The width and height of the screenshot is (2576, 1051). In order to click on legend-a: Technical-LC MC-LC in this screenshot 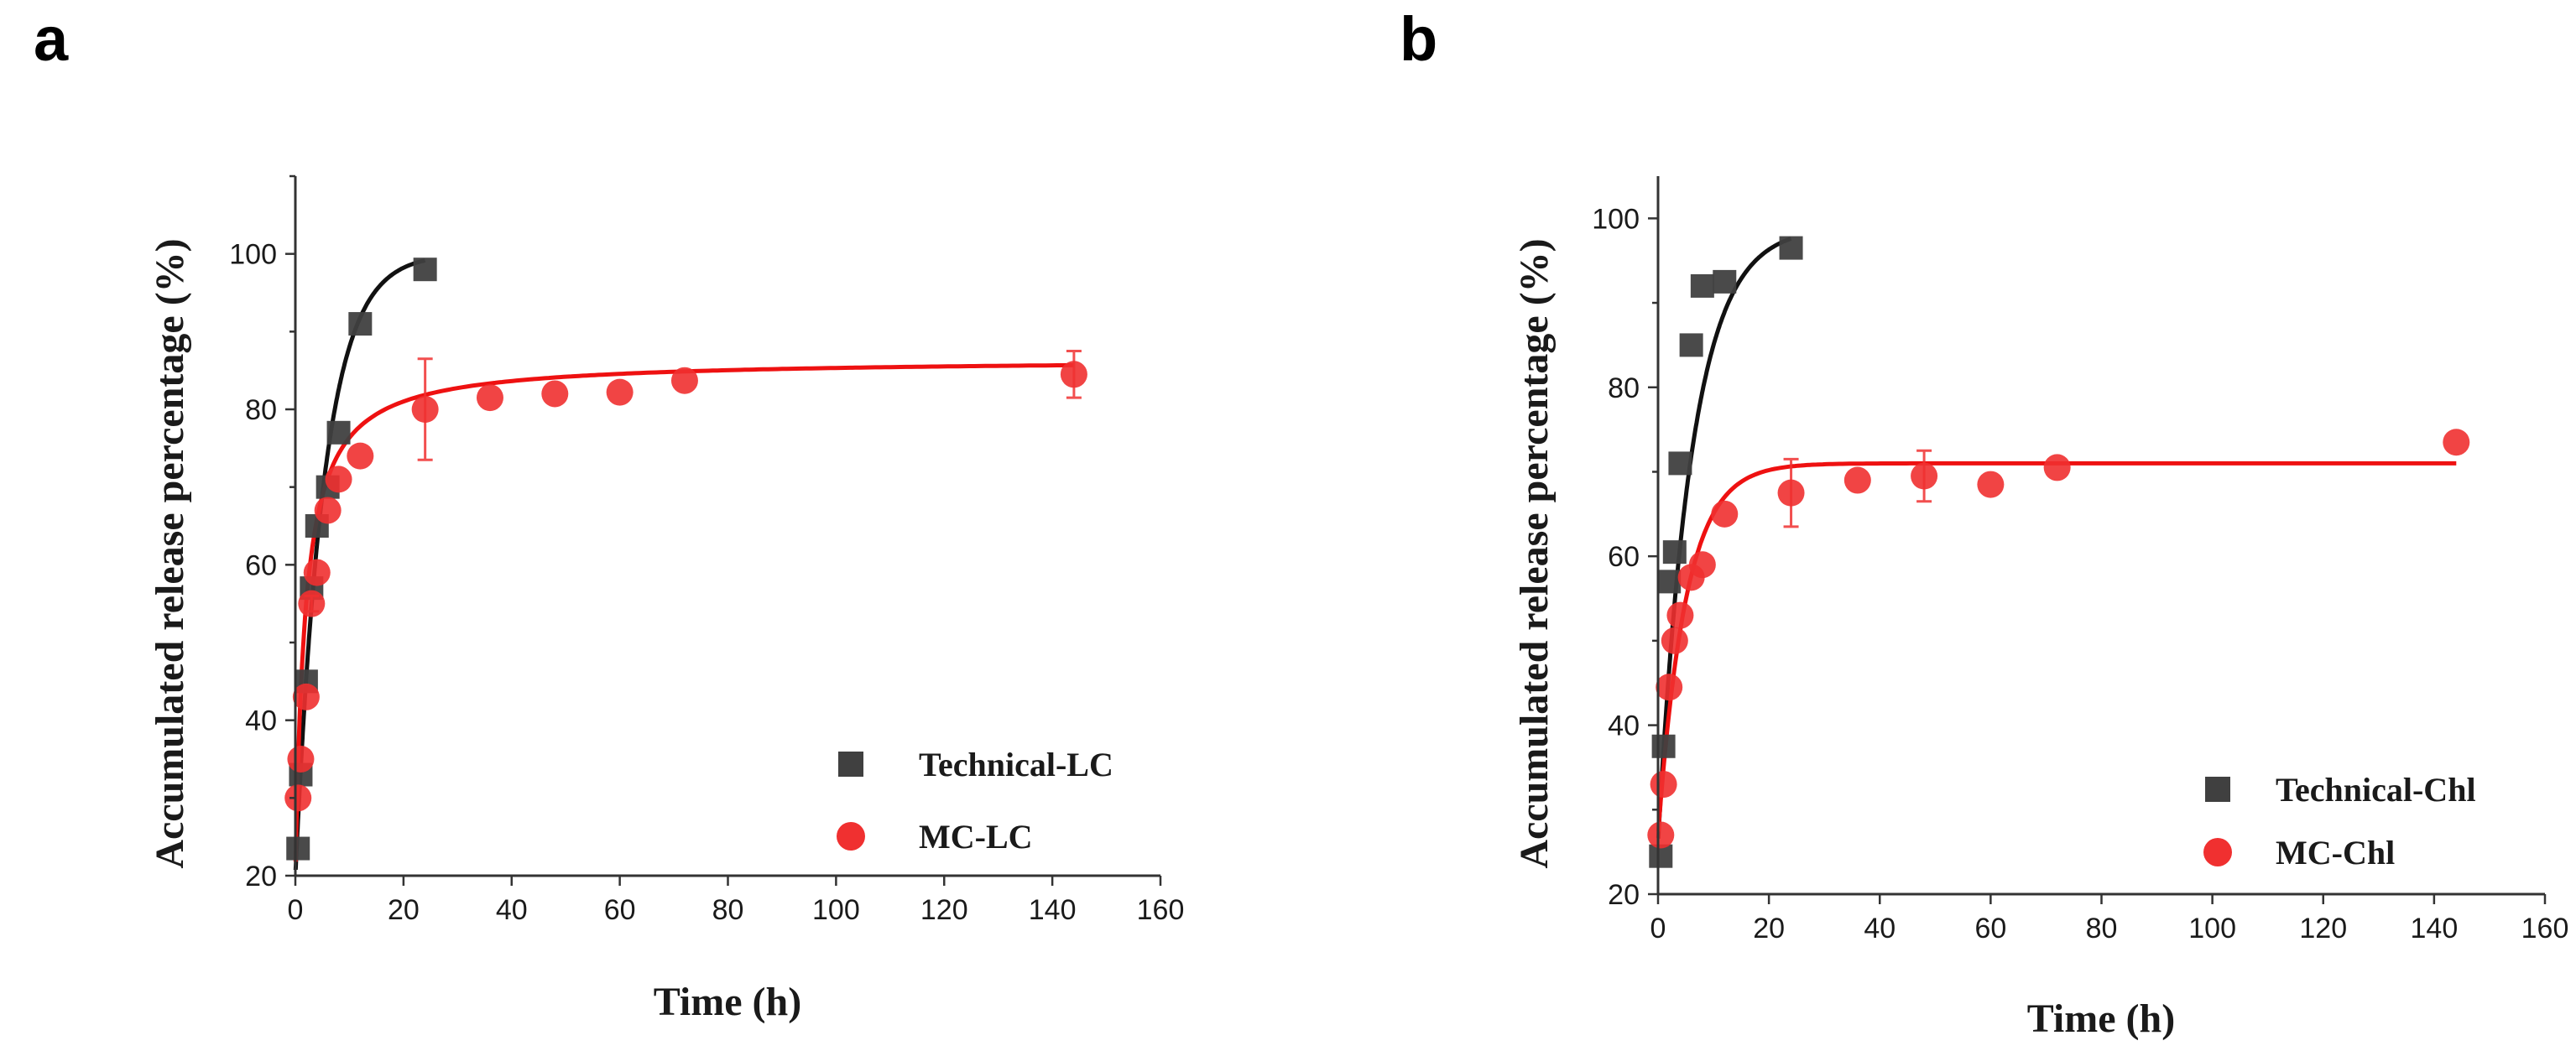, I will do `click(975, 801)`.